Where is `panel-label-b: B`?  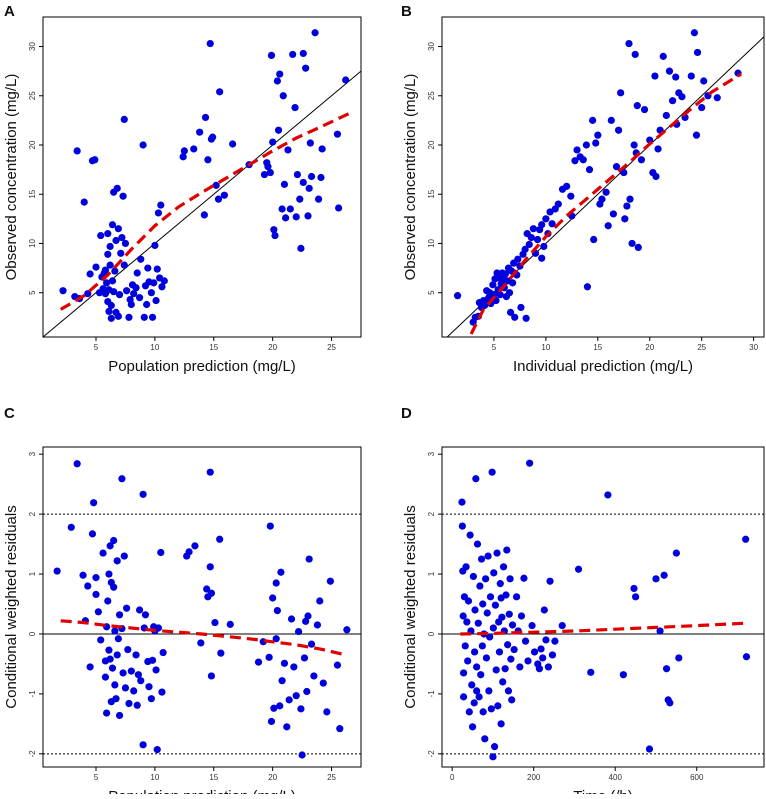 panel-label-b: B is located at coordinates (406, 11).